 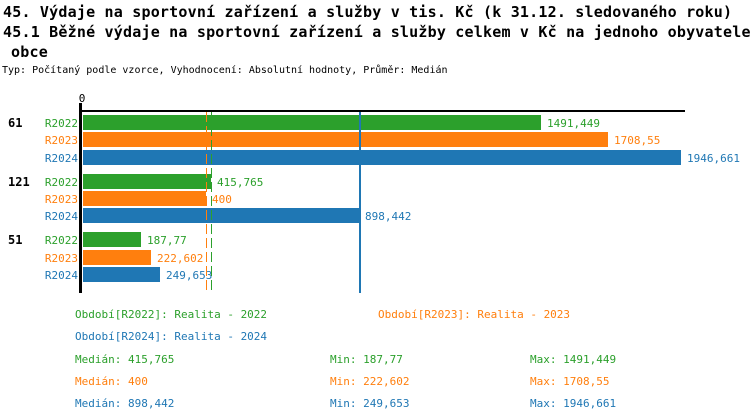 What do you see at coordinates (82, 98) in the screenshot?
I see `x-axis-tick-label: 0` at bounding box center [82, 98].